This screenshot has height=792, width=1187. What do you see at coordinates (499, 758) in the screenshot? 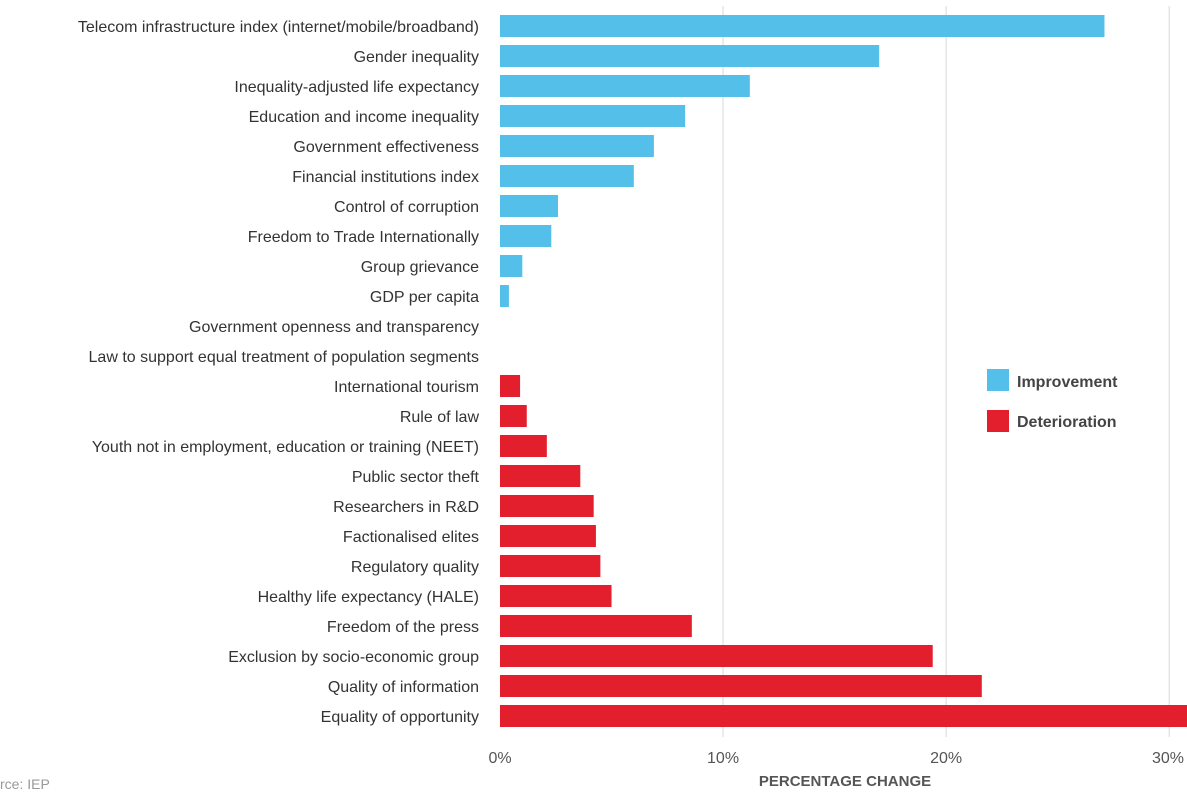
I see `x-tick-label: 0%` at bounding box center [499, 758].